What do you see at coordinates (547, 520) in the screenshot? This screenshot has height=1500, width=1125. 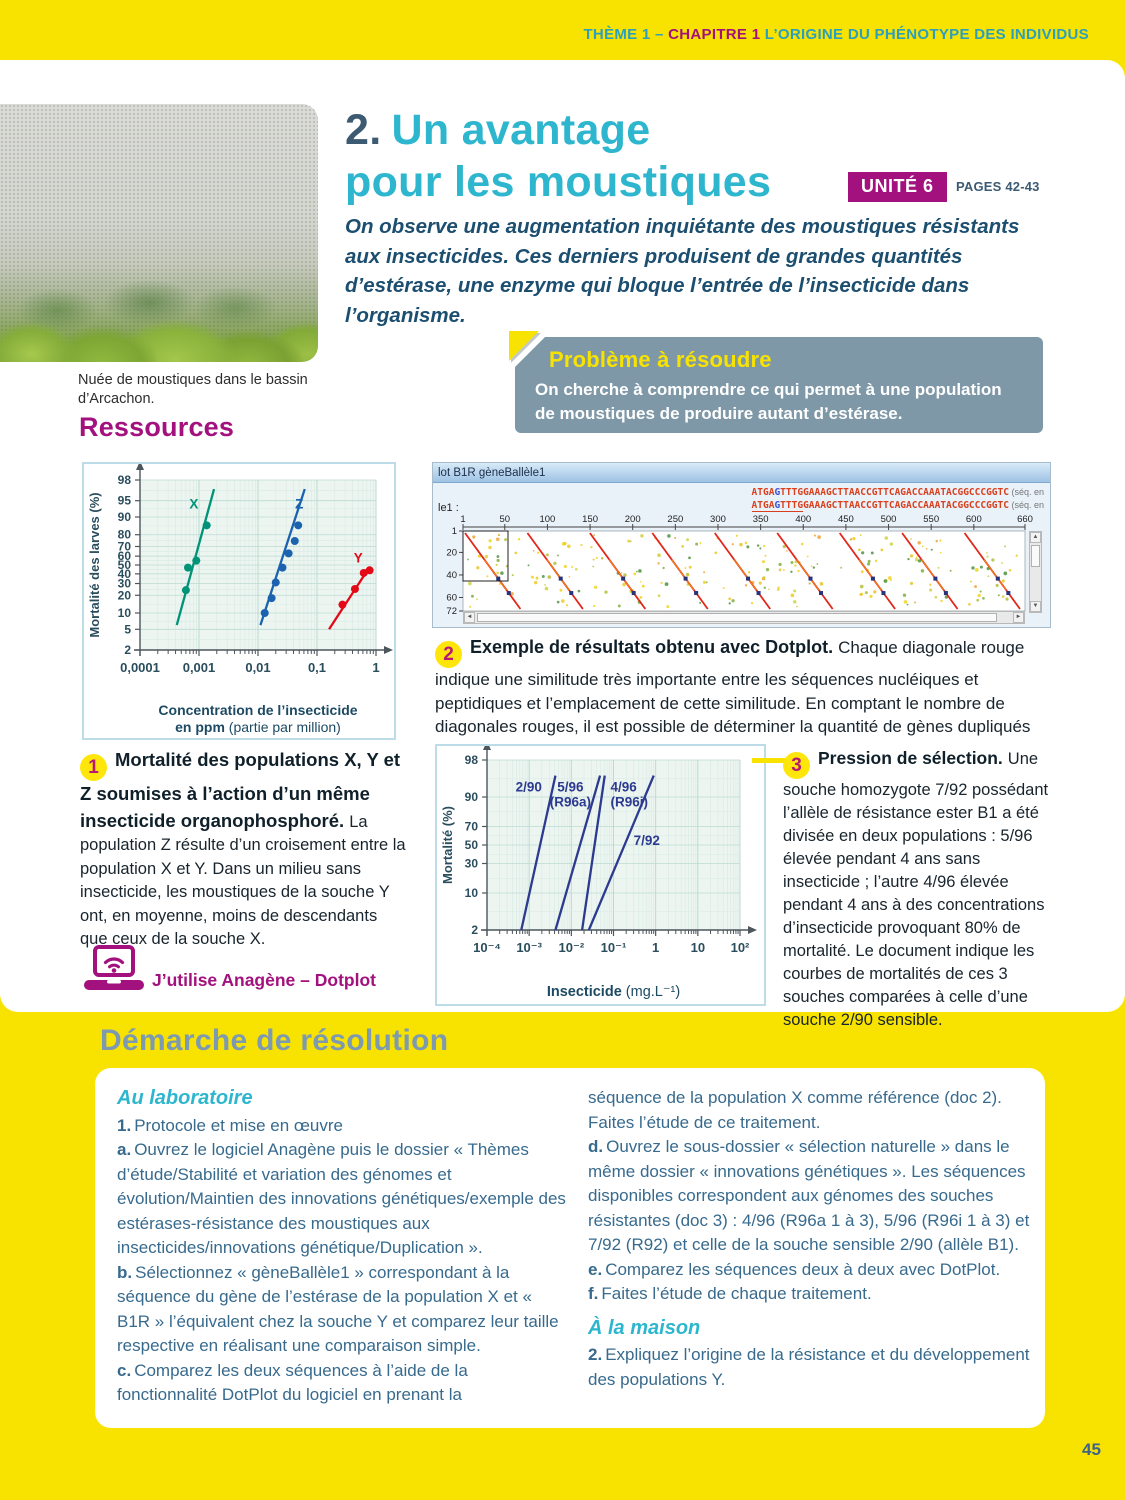 I see `svg-text: 100` at bounding box center [547, 520].